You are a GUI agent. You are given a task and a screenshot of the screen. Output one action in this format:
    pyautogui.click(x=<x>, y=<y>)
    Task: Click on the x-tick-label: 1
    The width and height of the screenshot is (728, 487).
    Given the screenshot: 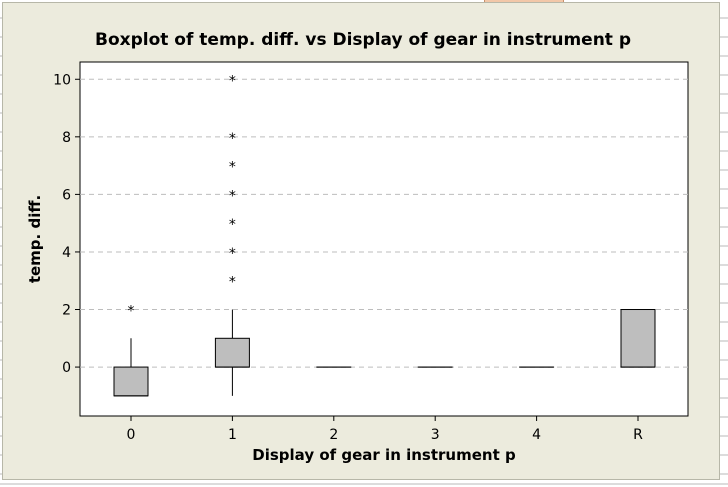 What is the action you would take?
    pyautogui.click(x=232, y=435)
    